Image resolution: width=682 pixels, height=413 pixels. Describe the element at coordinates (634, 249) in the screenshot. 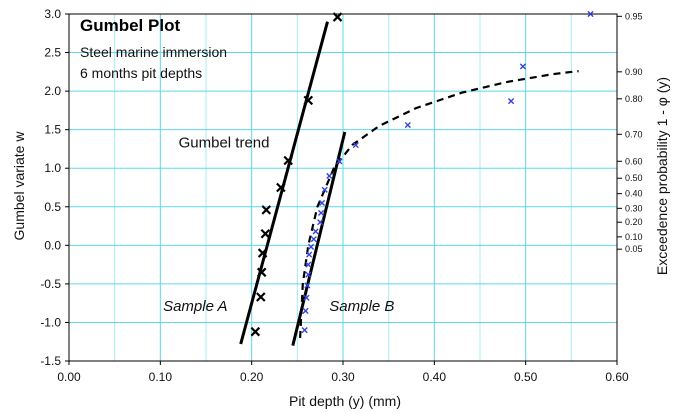

I see `y2-tick-label: 0.05` at that location.